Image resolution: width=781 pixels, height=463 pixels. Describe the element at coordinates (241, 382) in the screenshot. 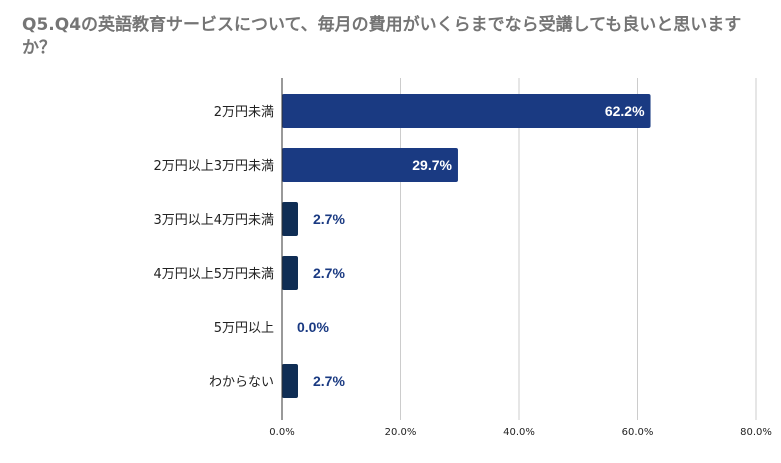

I see `category-label: わからない` at that location.